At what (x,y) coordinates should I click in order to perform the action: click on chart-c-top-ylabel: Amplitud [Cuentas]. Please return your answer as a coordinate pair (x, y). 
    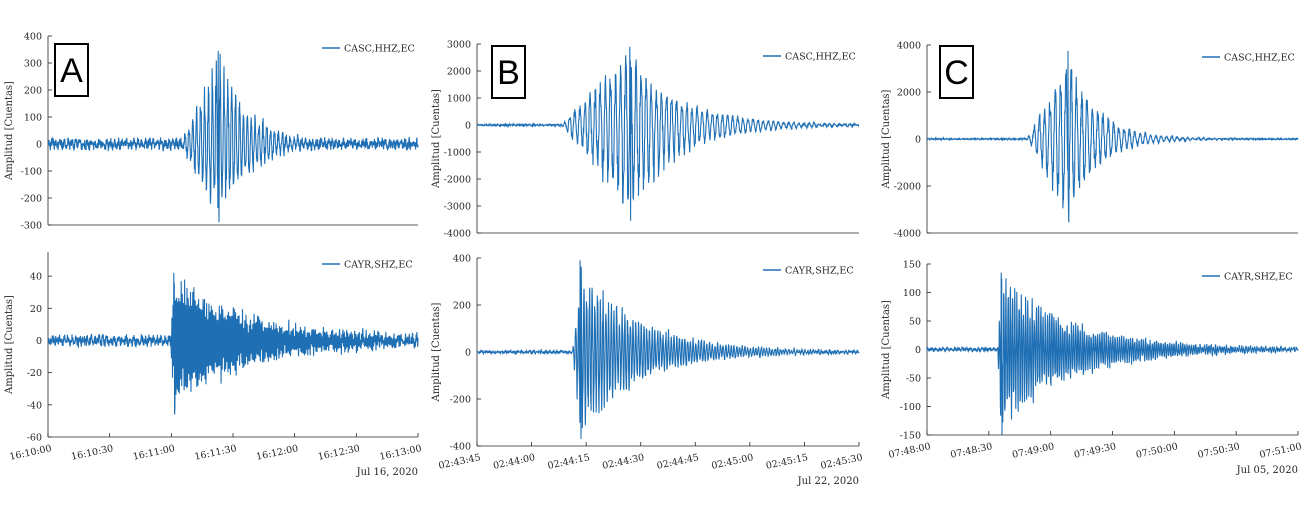
    Looking at the image, I should click on (886, 139).